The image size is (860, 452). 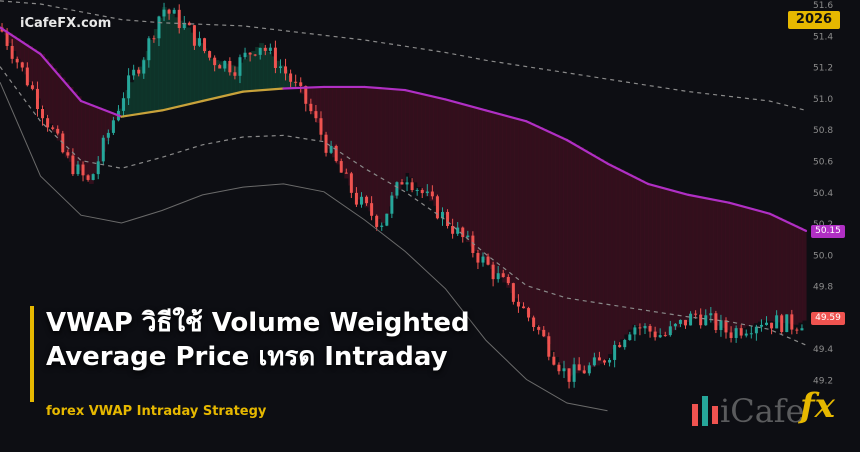 I want to click on headline-line-1: VWAP วิธีใช้ Volume Weighted, so click(x=258, y=323).